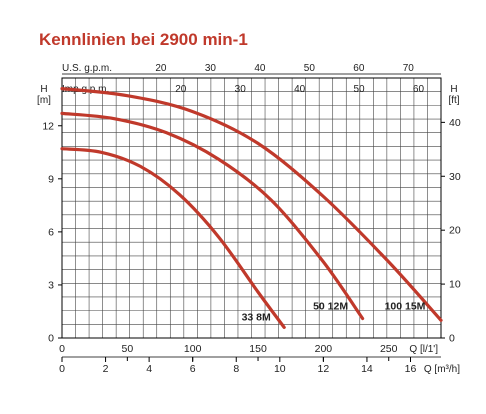 Image resolution: width=486 pixels, height=414 pixels. Describe the element at coordinates (62, 369) in the screenshot. I see `m3h-tick-label: 0` at that location.